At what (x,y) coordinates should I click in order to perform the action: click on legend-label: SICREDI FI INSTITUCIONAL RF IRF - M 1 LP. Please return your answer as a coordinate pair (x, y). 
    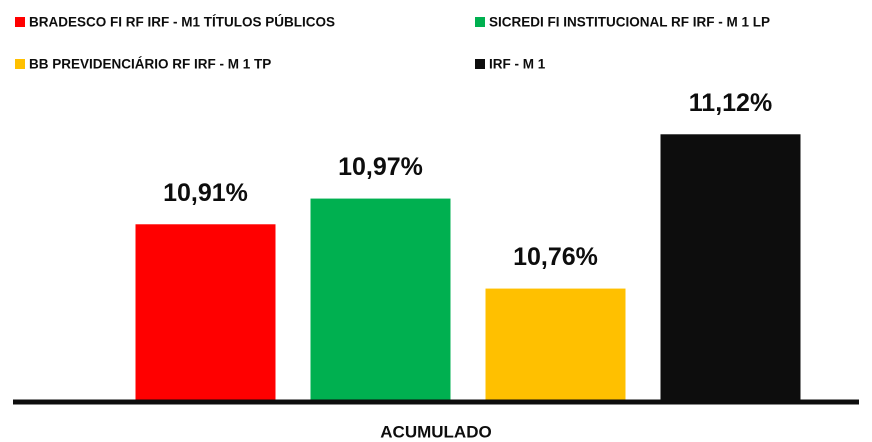
    Looking at the image, I should click on (629, 22).